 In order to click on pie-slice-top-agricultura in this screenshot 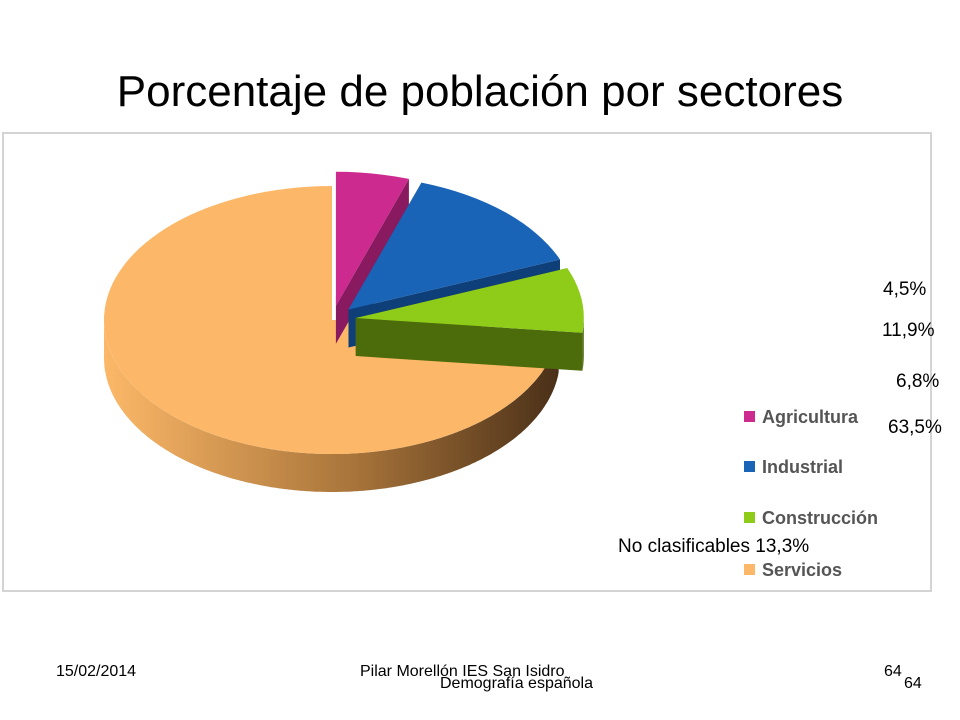, I will do `click(372, 238)`.